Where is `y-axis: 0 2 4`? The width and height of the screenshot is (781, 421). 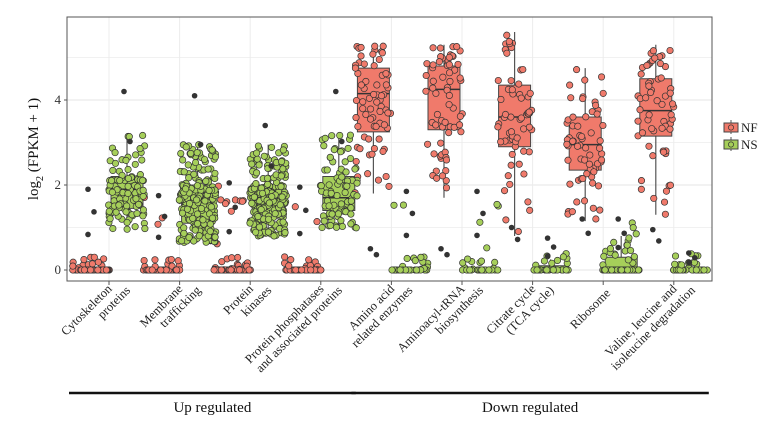 y-axis: 0 2 4 is located at coordinates (61, 184).